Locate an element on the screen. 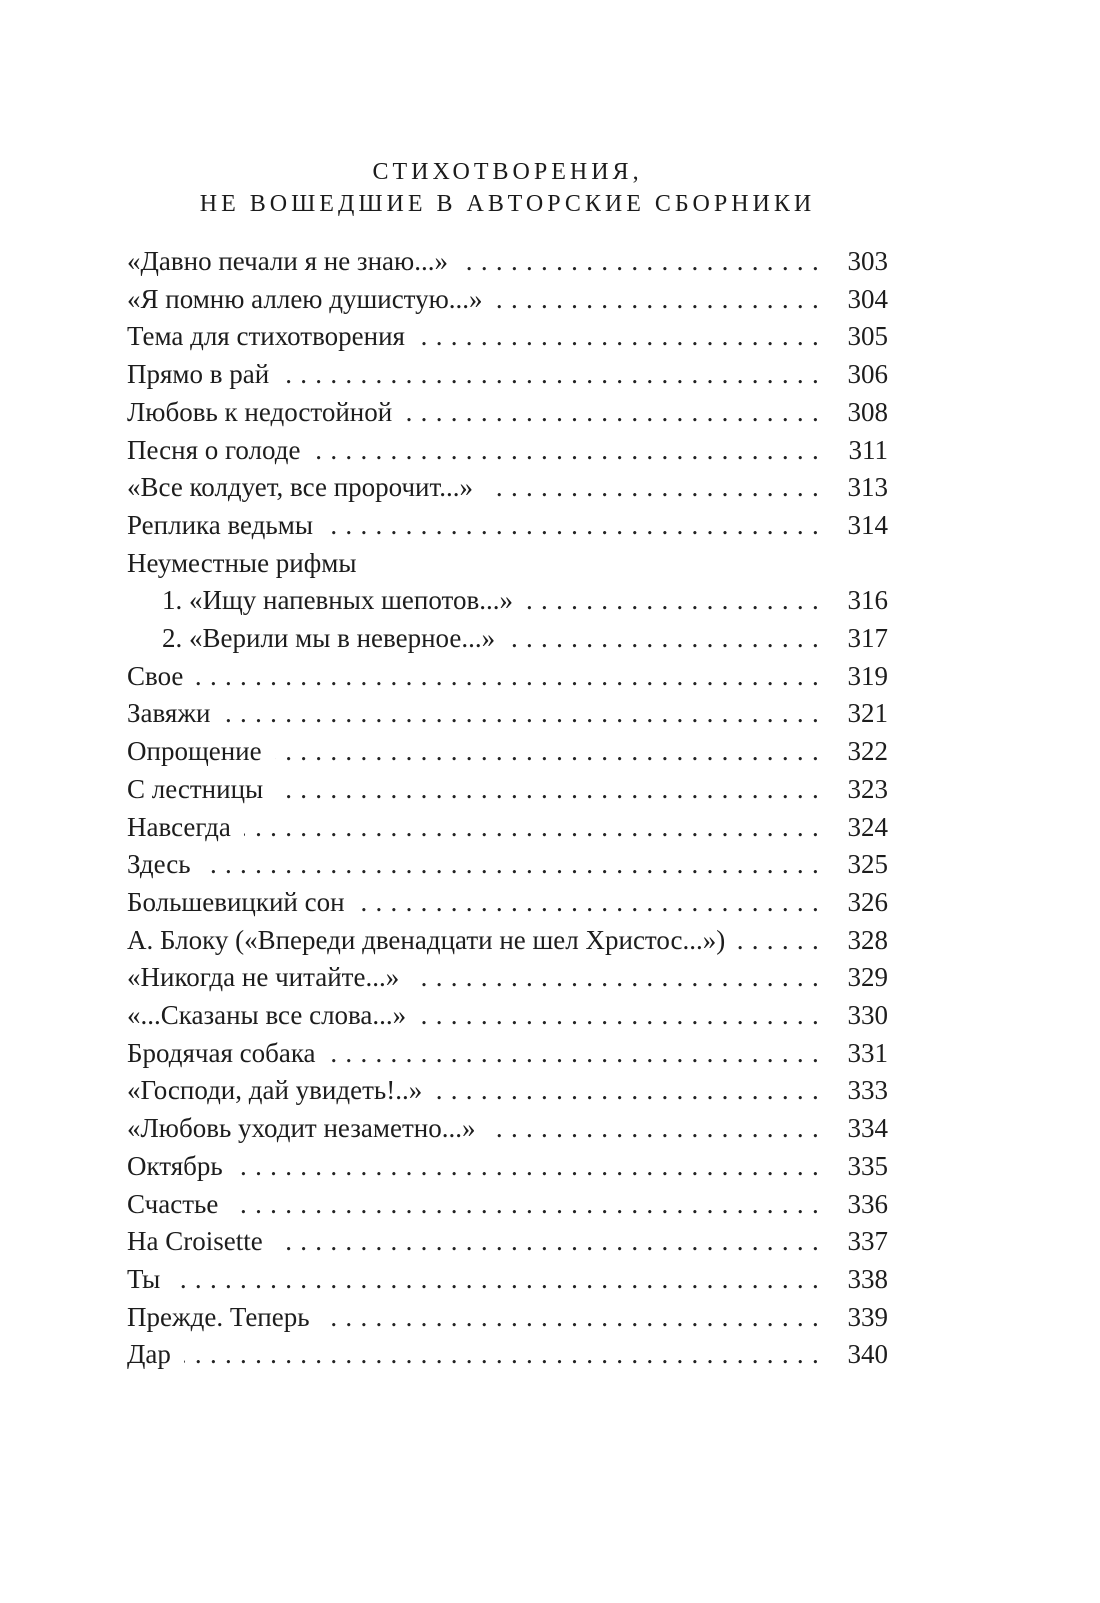 The width and height of the screenshot is (1100, 1603). toc-entry-page: 337 is located at coordinates (868, 1241).